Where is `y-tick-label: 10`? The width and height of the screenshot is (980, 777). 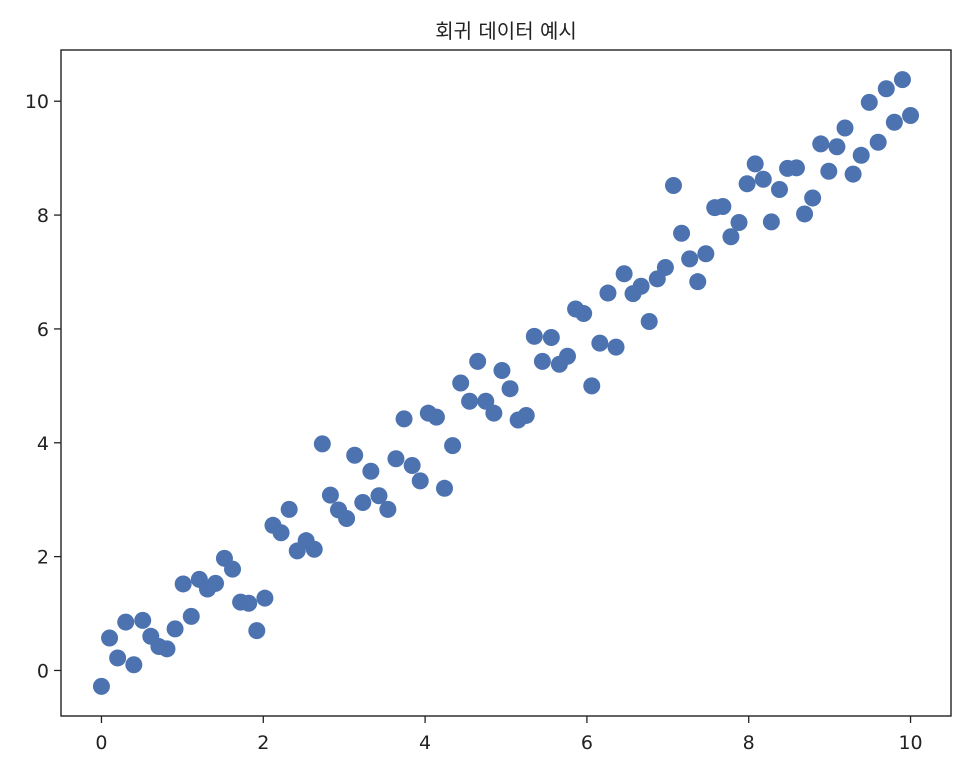
y-tick-label: 10 is located at coordinates (37, 102).